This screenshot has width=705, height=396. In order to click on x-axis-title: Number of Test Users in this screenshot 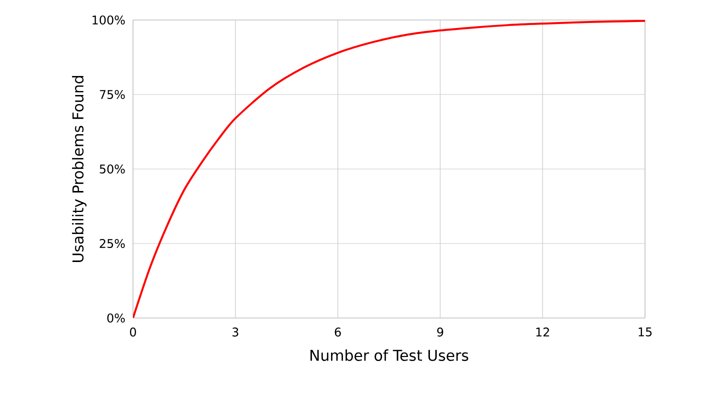, I will do `click(389, 355)`.